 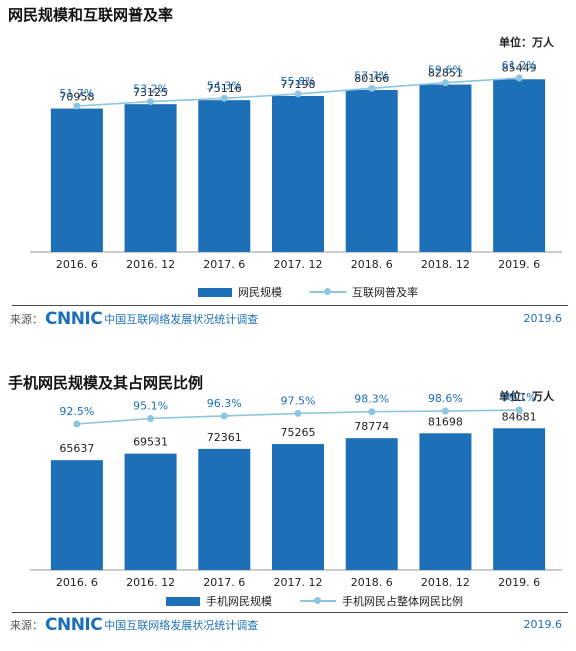 I want to click on chart-title: 网民规模和互联网普及率, so click(x=91, y=15).